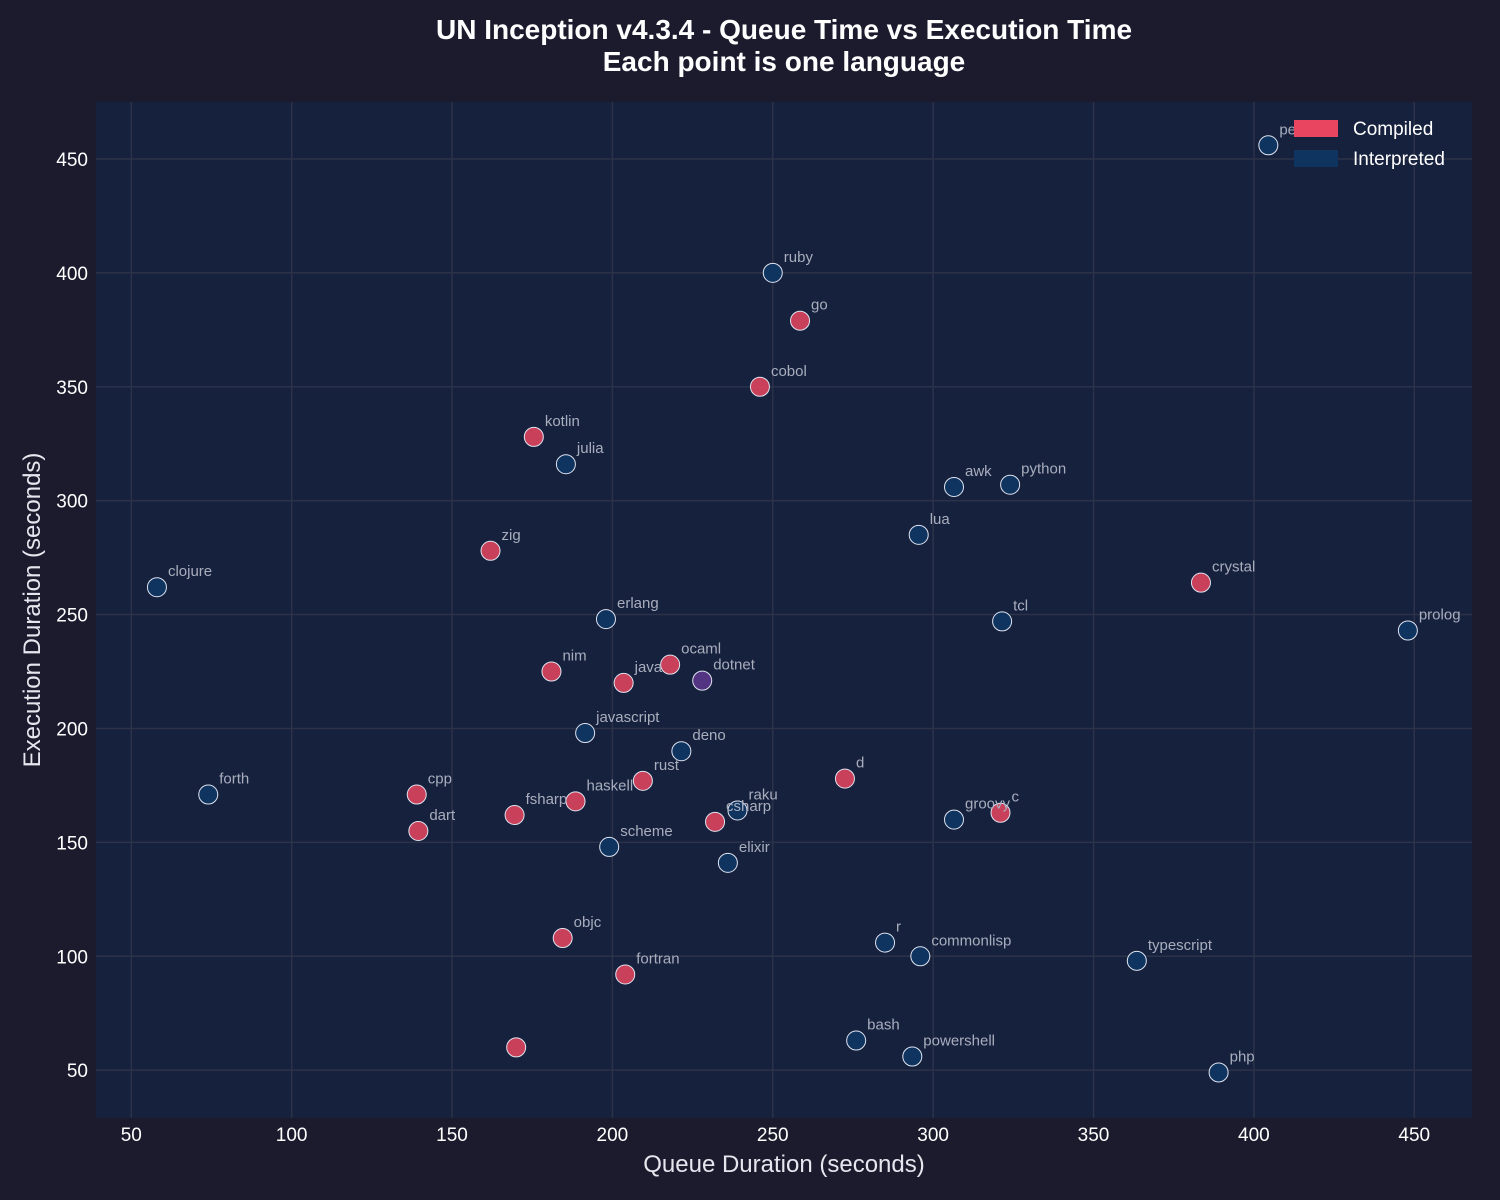  Describe the element at coordinates (292, 1135) in the screenshot. I see `x-tick-label-100: 100` at that location.